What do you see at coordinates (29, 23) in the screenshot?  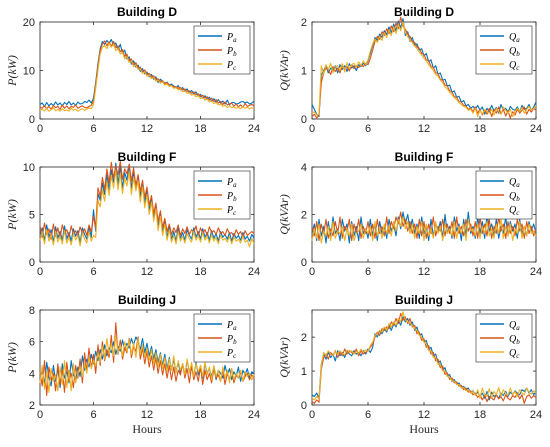 I see `y-tick-label: 20` at bounding box center [29, 23].